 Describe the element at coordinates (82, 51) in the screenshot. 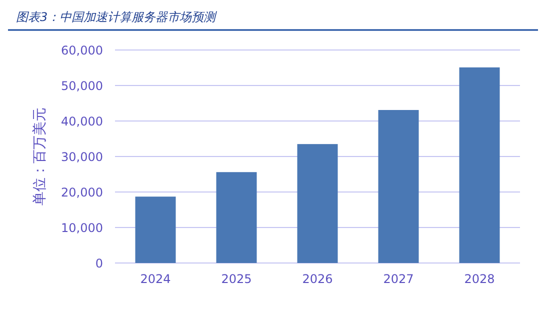

I see `y-tick-label: 60,000` at that location.